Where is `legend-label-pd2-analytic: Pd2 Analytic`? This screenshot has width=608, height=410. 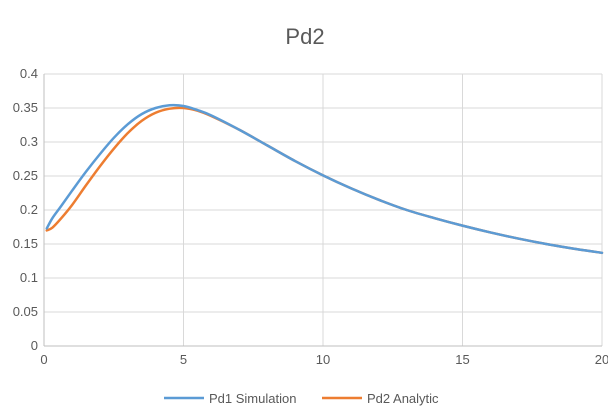
legend-label-pd2-analytic: Pd2 Analytic is located at coordinates (403, 398).